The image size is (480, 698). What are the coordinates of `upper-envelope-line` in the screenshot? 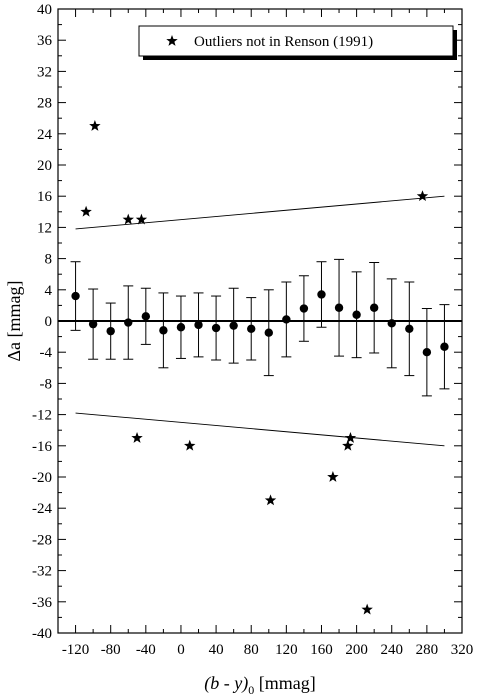 It's located at (260, 212).